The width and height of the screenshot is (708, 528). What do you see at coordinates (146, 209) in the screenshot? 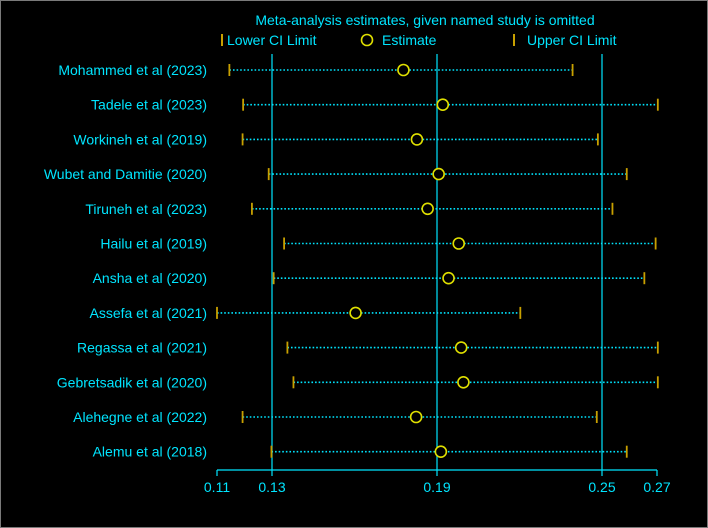
I see `study-label: Tiruneh et al (2023)` at bounding box center [146, 209].